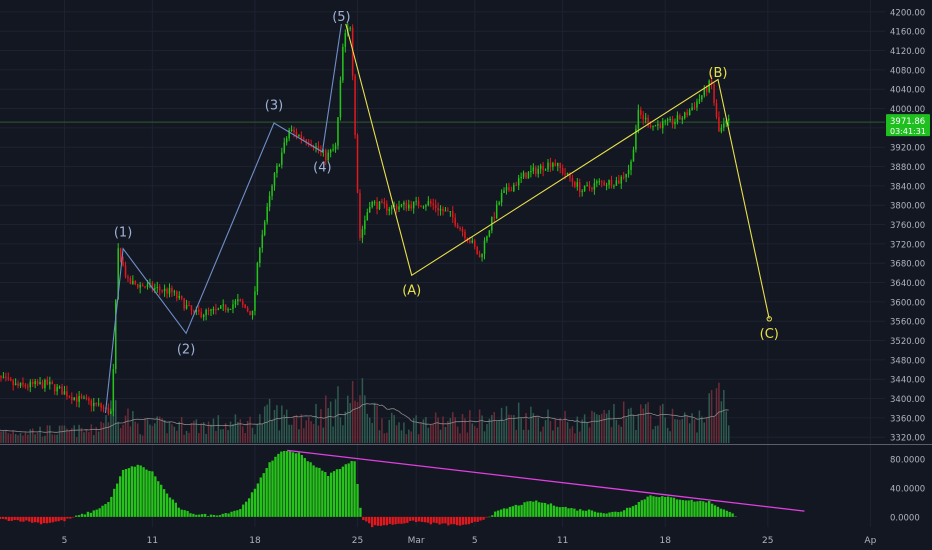 The image size is (932, 550). I want to click on candle-countdown-label: 03:41:31, so click(908, 131).